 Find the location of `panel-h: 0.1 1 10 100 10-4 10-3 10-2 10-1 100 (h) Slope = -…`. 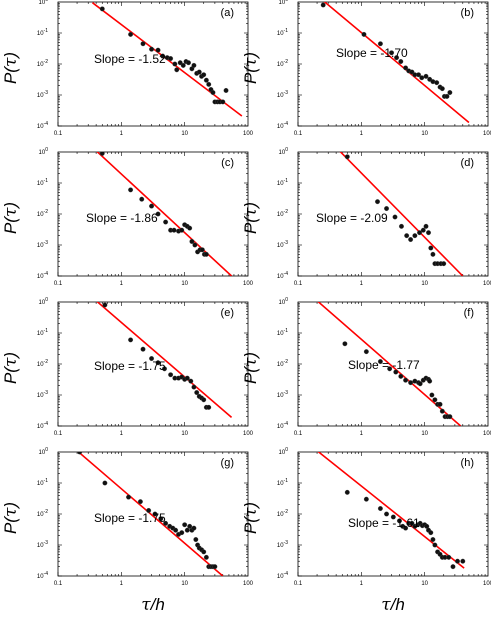

panel-h: 0.1 1 10 100 10-4 10-3 10-2 10-1 100 (h) Slope = -… is located at coordinates (384, 517).